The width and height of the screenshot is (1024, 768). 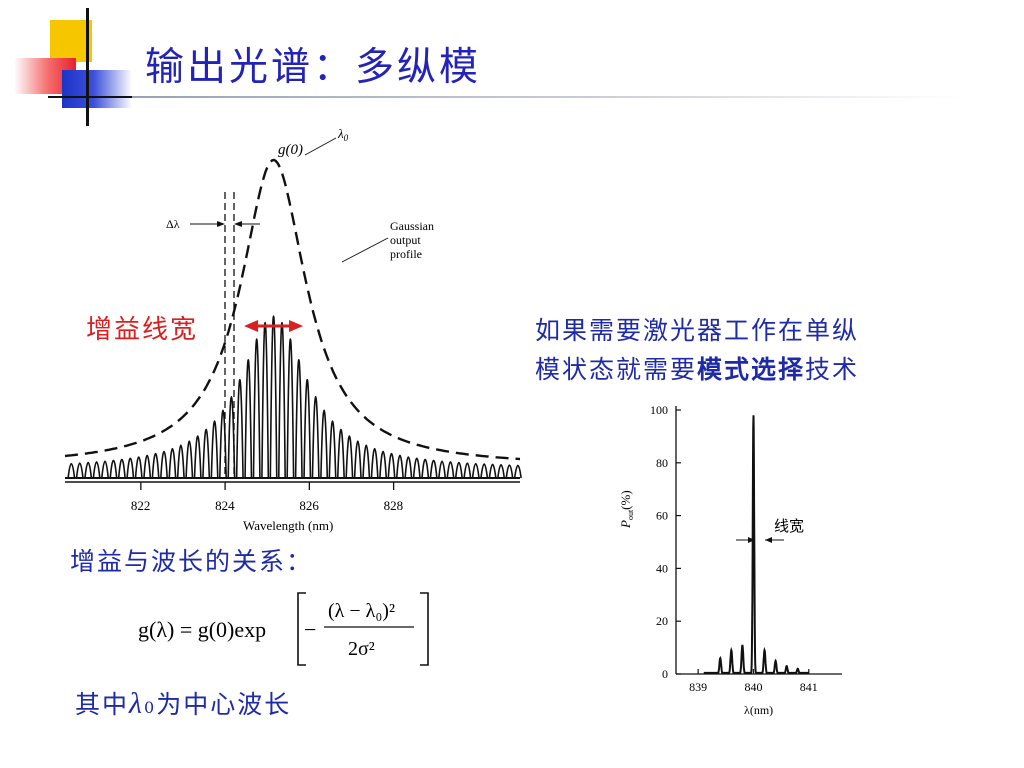 I want to click on peak-label: g(0), so click(x=290, y=150).